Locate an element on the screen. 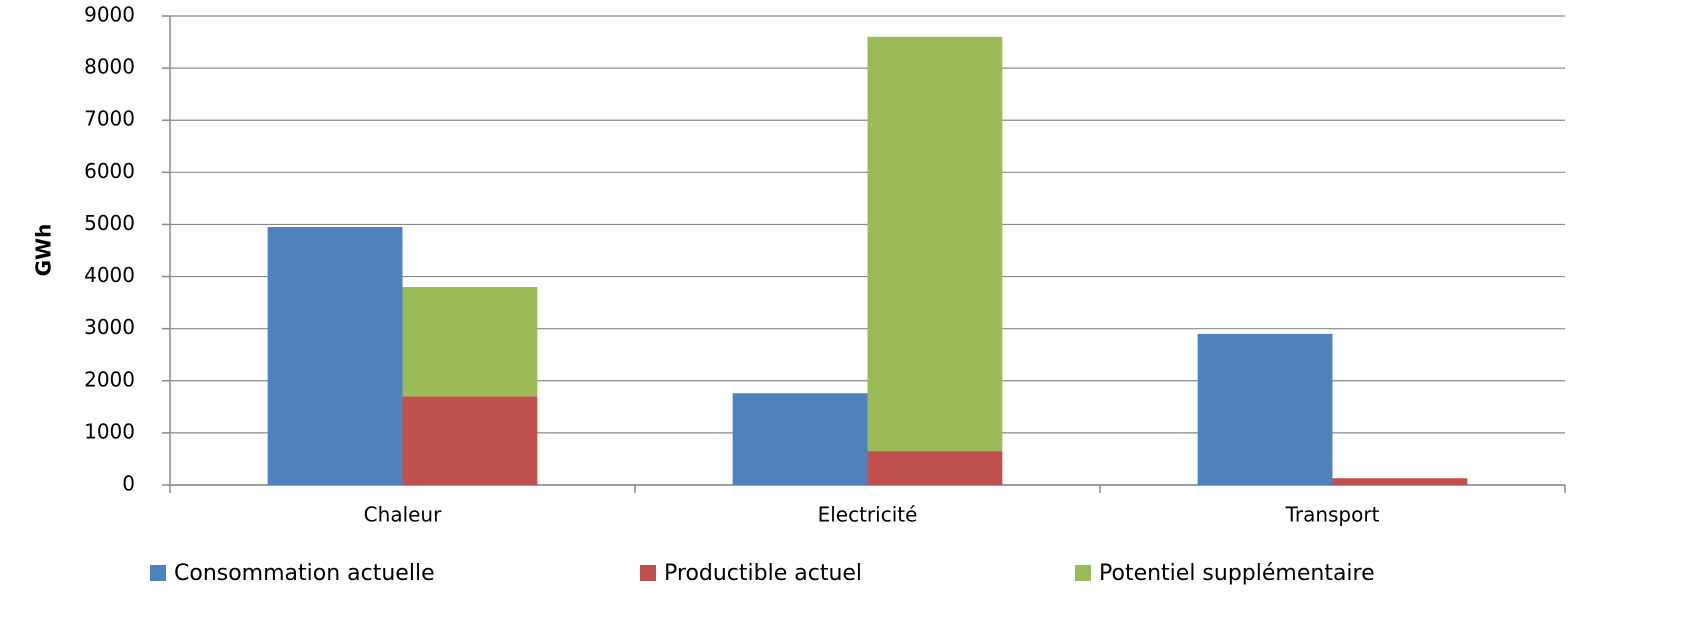 The width and height of the screenshot is (1700, 633). legend-label: Potentiel supplémentaire is located at coordinates (1237, 573).